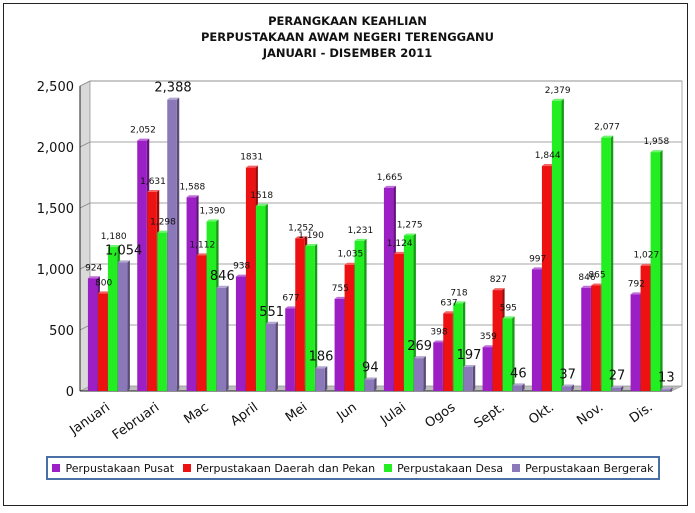 The height and width of the screenshot is (513, 695). Describe the element at coordinates (370, 368) in the screenshot. I see `data-label: 94` at that location.